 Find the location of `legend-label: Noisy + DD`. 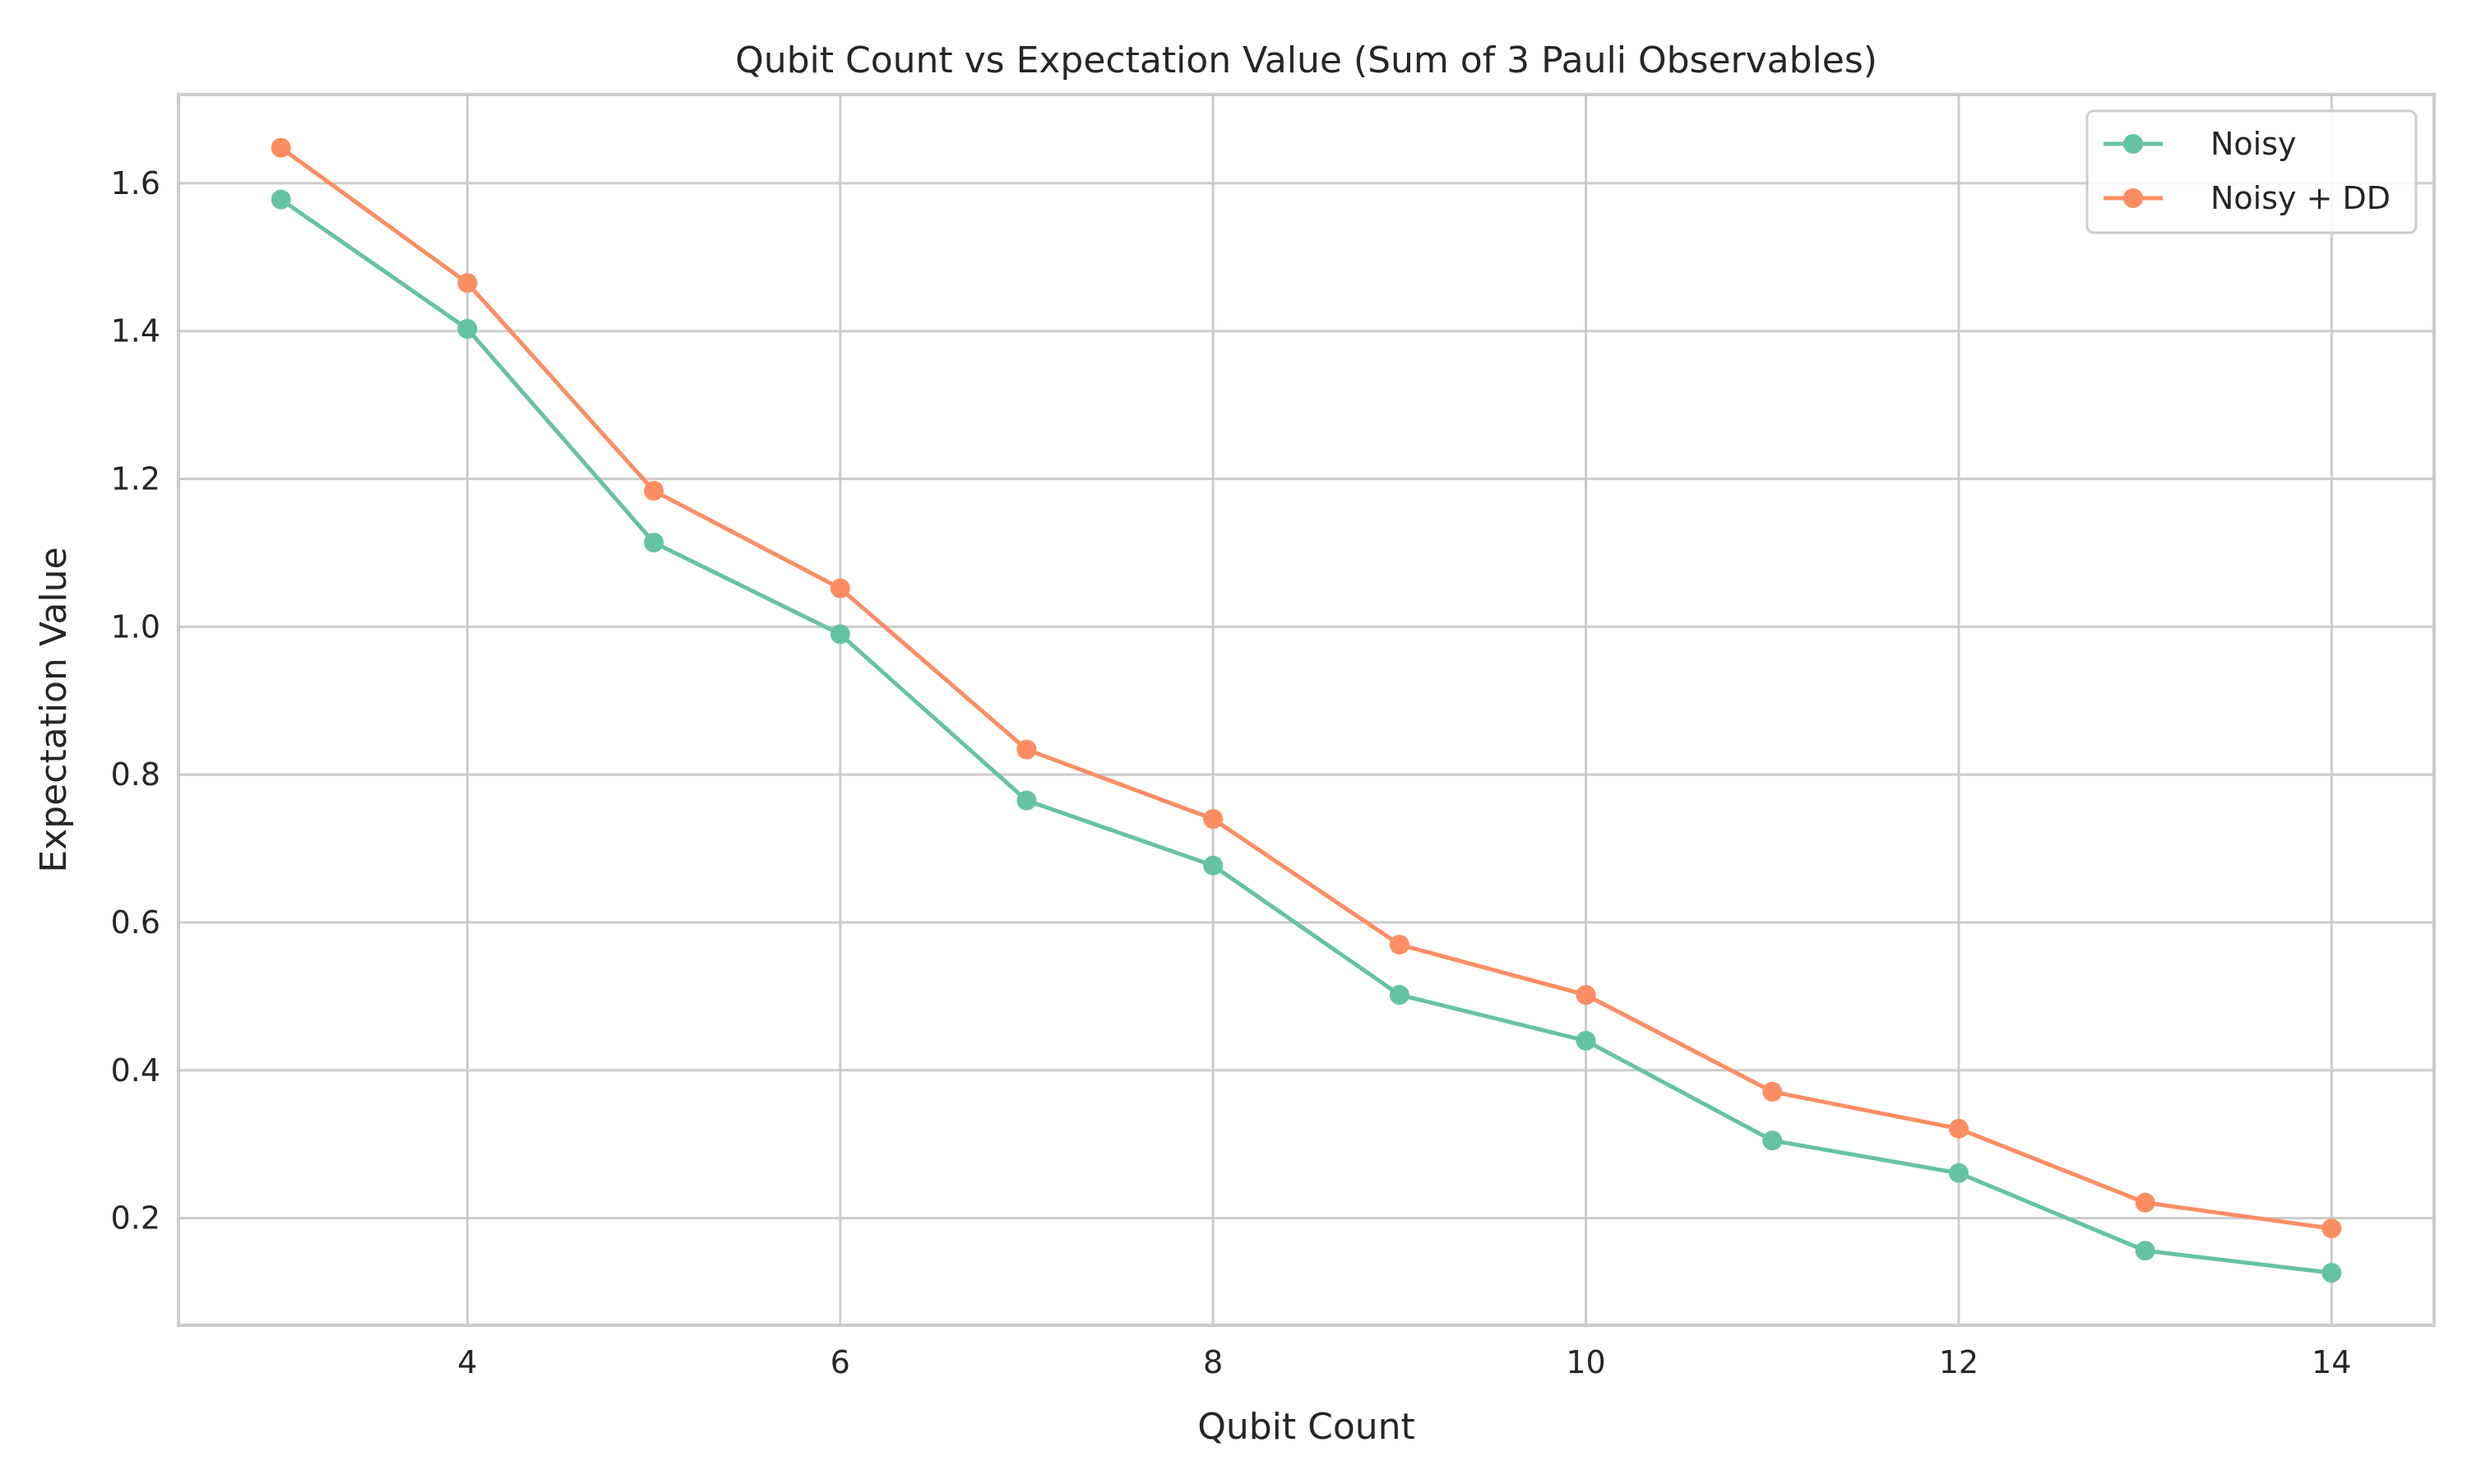

legend-label: Noisy + DD is located at coordinates (2300, 198).